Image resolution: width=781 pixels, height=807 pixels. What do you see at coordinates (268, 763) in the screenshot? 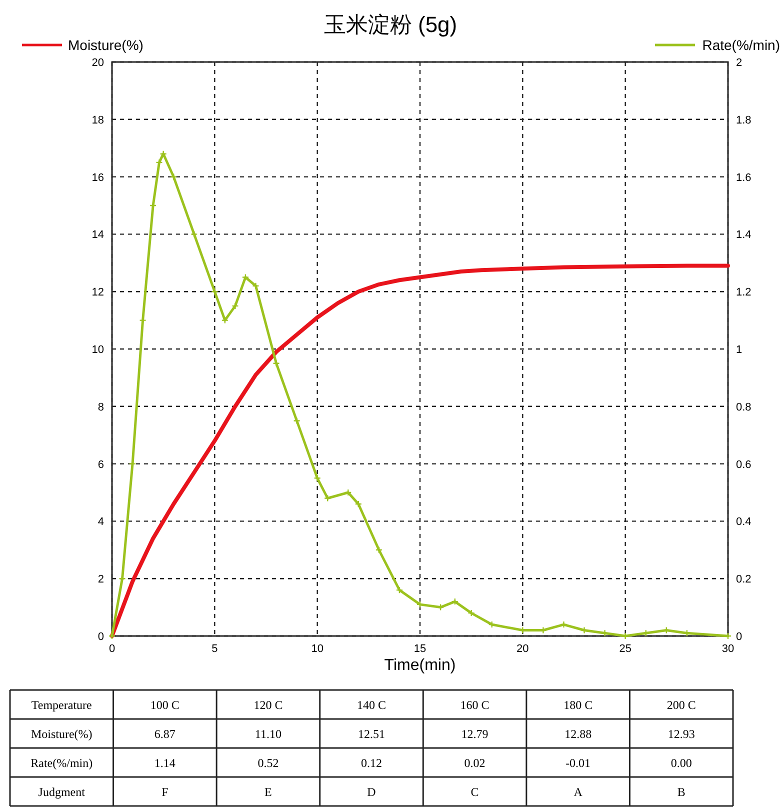
I see `text: 0.52` at bounding box center [268, 763].